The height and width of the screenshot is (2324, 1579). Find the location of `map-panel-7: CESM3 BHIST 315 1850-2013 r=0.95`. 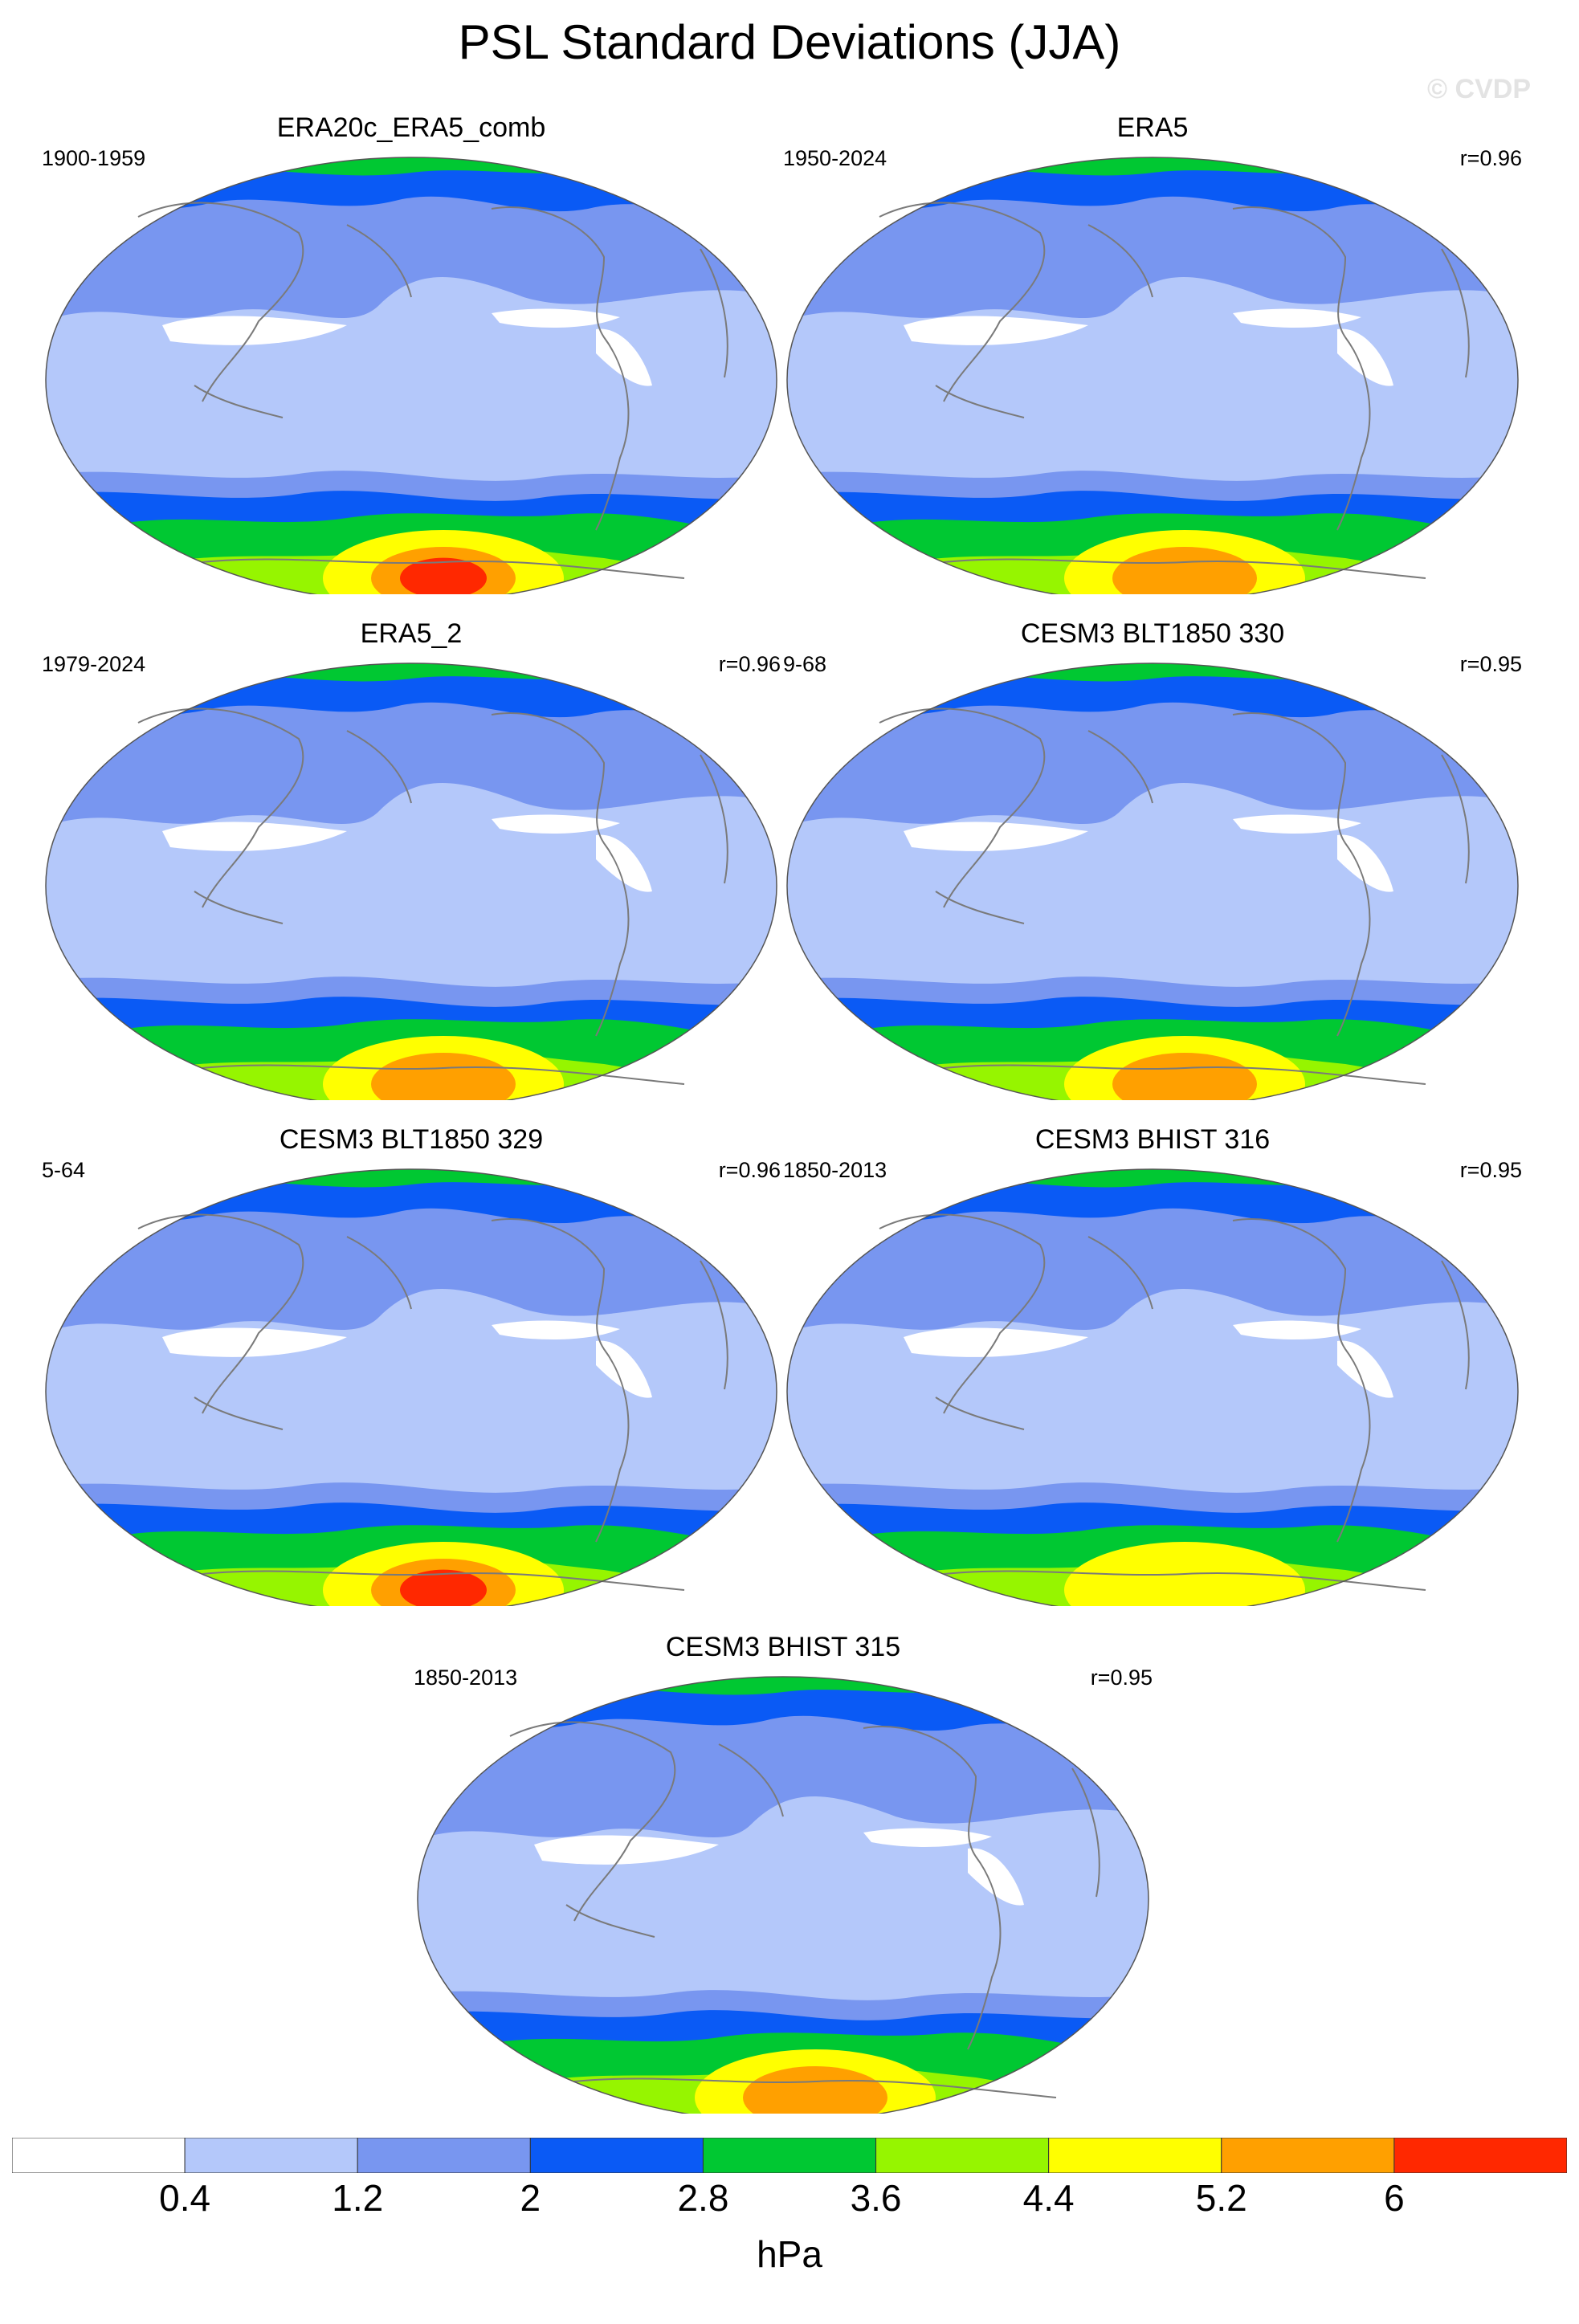

map-panel-7: CESM3 BHIST 315 1850-2013 r=0.95 is located at coordinates (783, 1873).